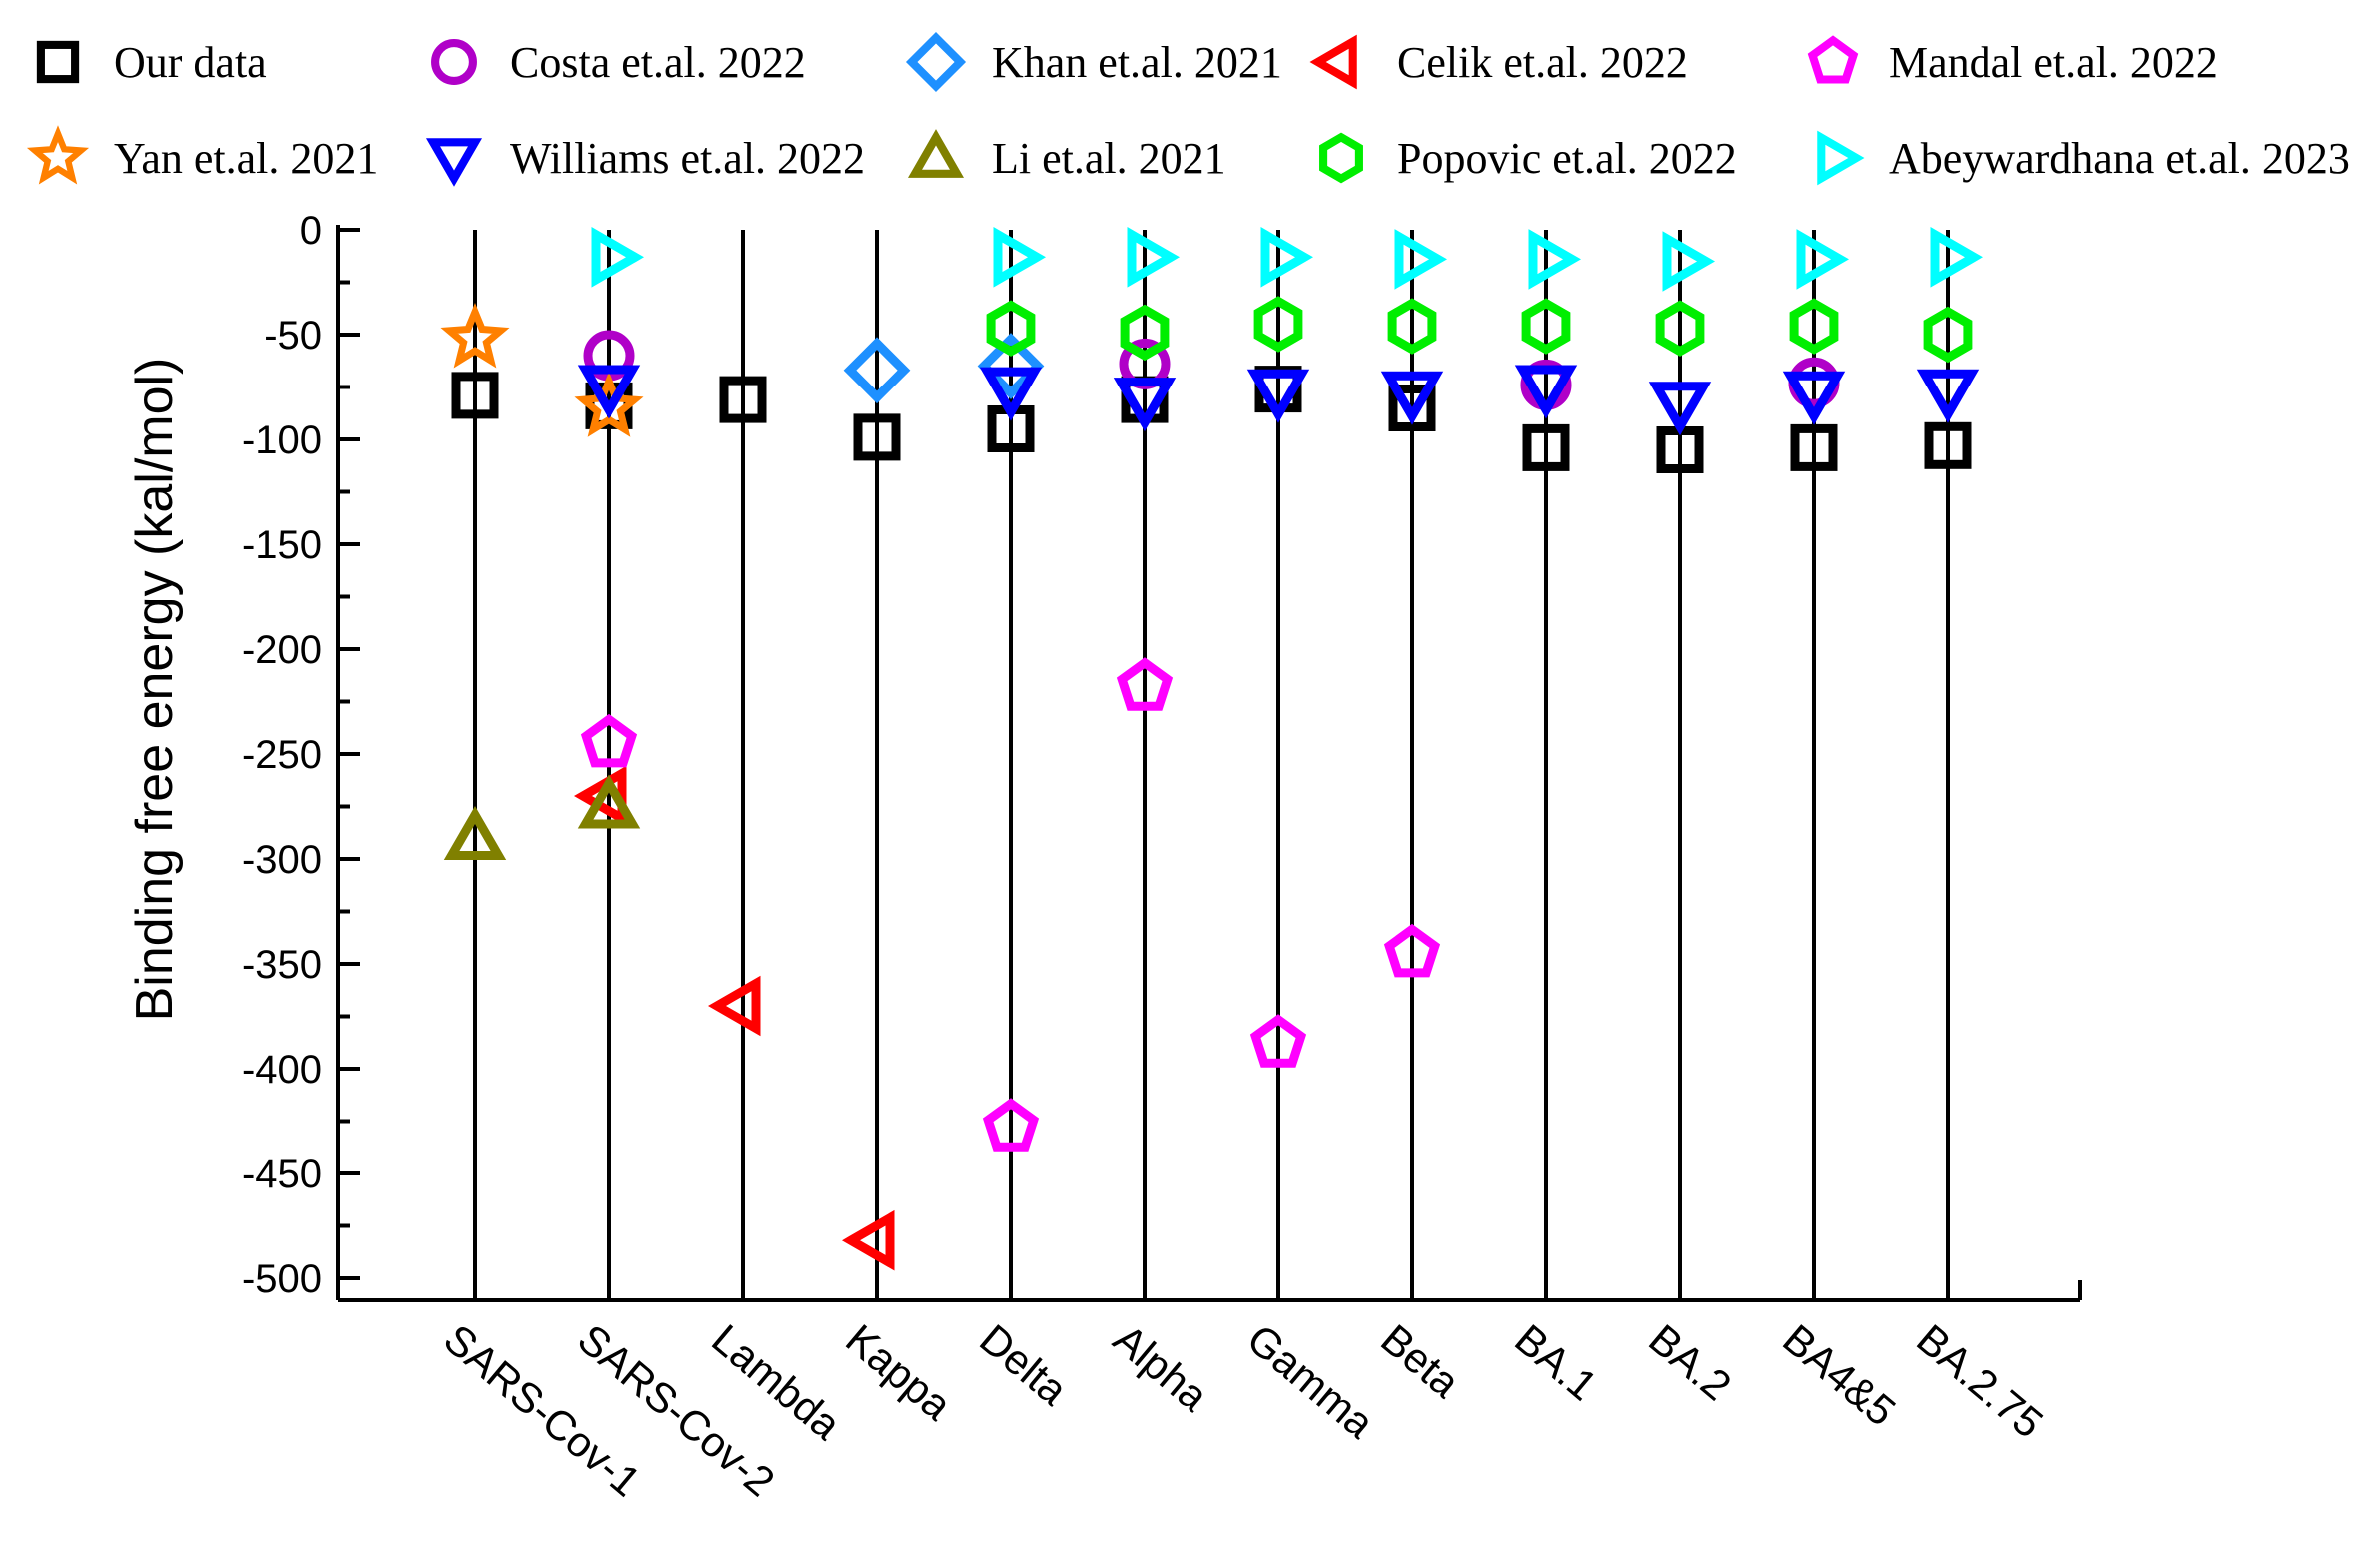 This screenshot has height=1544, width=2380. What do you see at coordinates (1310, 1381) in the screenshot?
I see `x-tick-label: Gamma` at bounding box center [1310, 1381].